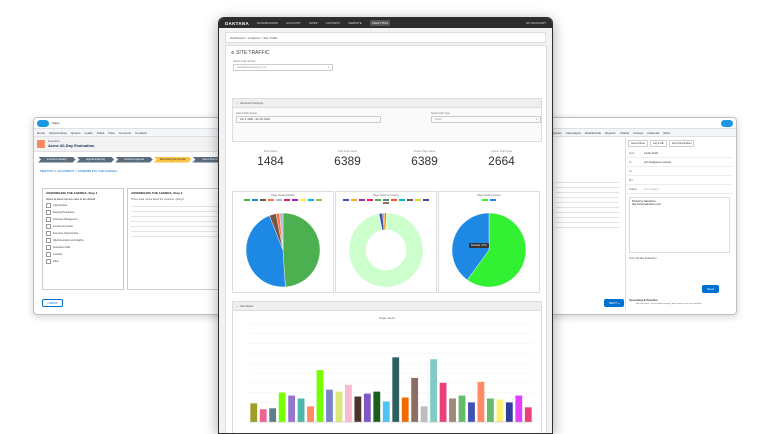 The width and height of the screenshot is (768, 434). Describe the element at coordinates (134, 159) in the screenshot. I see `path-step: Introduce Agenda` at that location.